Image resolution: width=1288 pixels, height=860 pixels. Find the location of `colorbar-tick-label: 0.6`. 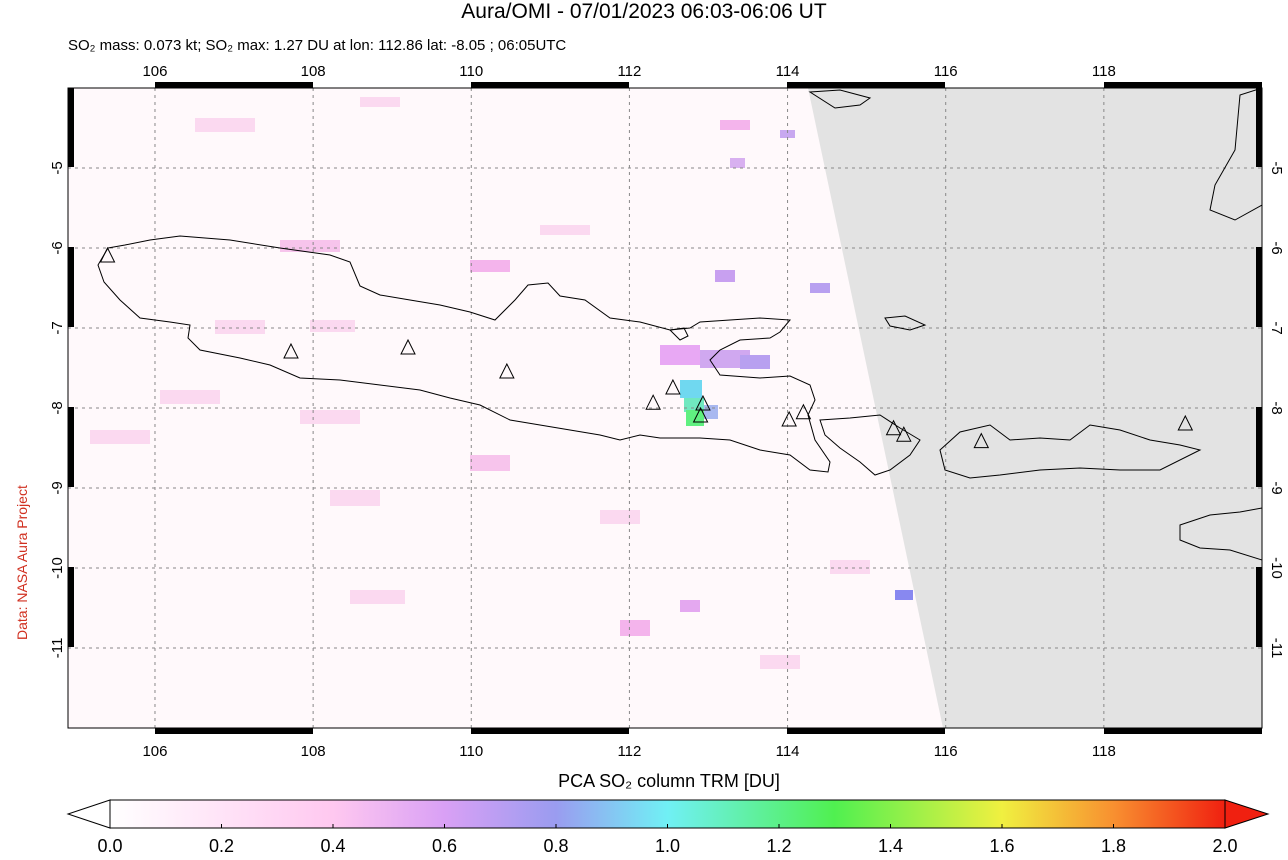

colorbar-tick-label: 0.6 is located at coordinates (444, 845).